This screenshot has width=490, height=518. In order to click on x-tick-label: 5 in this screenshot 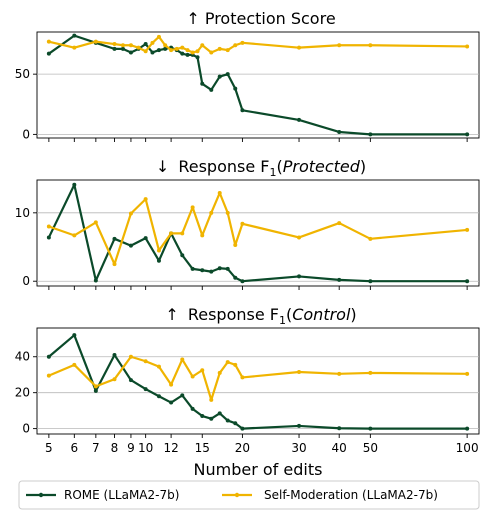, I will do `click(49, 448)`.